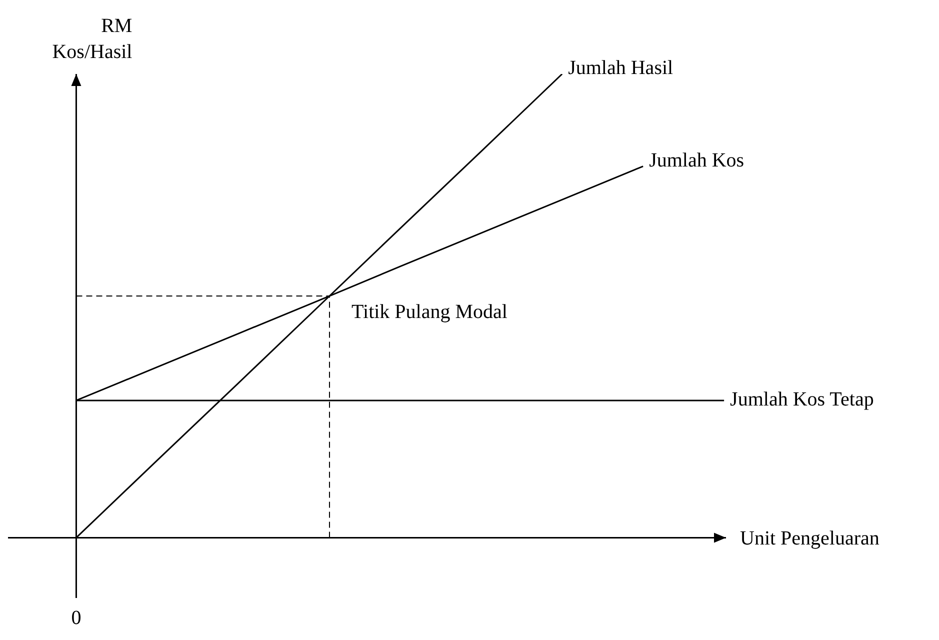 The width and height of the screenshot is (939, 640). Describe the element at coordinates (621, 68) in the screenshot. I see `series-label: Jumlah Hasil` at that location.